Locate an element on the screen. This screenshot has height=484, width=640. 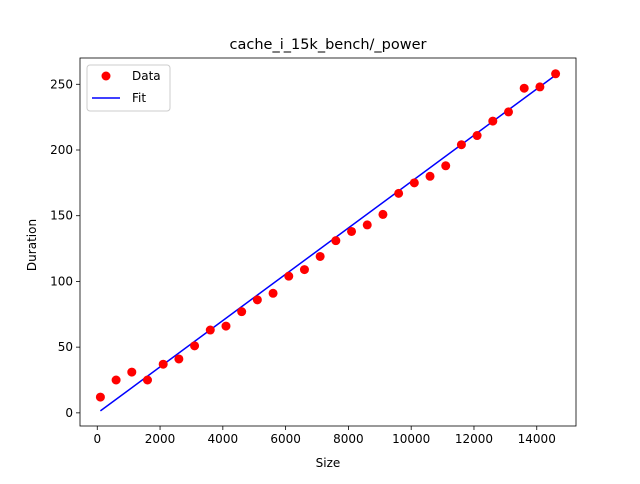
x-tick-label: 2000 is located at coordinates (160, 439).